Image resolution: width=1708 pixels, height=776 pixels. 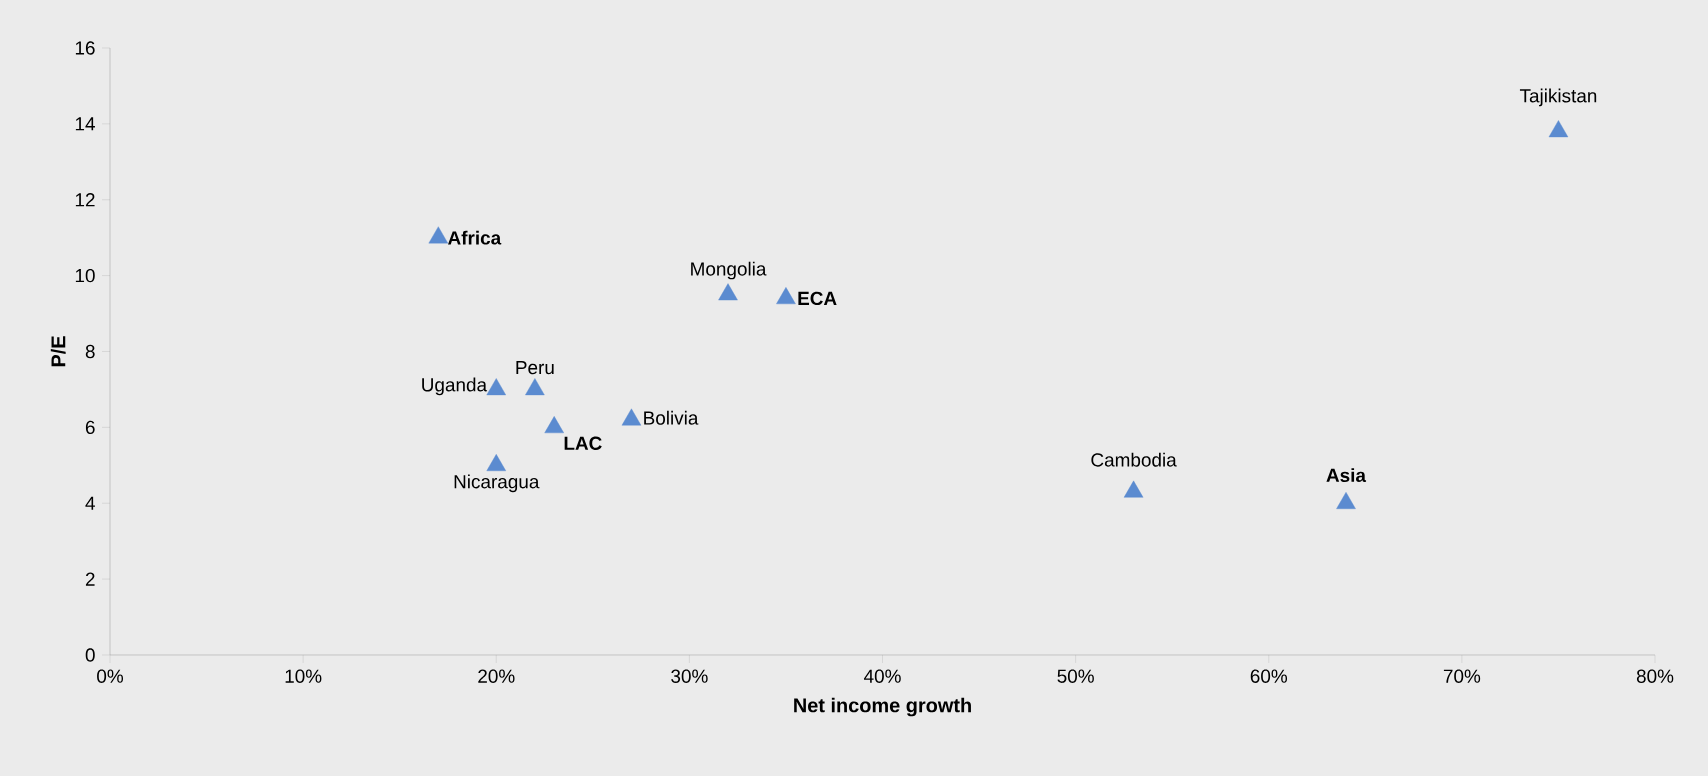 I want to click on annotation: LAC, so click(x=583, y=443).